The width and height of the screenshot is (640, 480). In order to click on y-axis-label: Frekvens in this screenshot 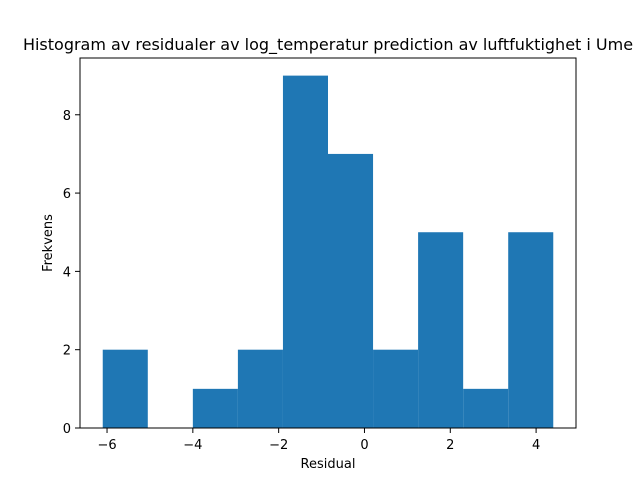, I will do `click(48, 243)`.